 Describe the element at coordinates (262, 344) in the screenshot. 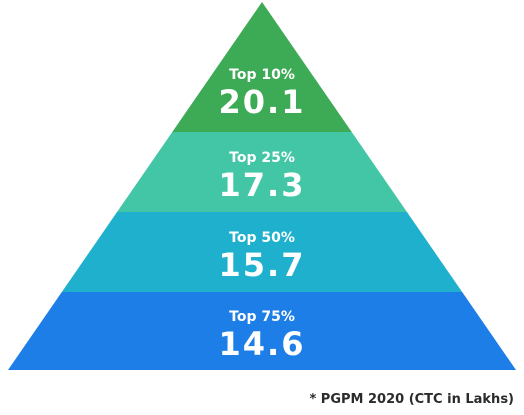

I see `tier-value: 14.6` at that location.